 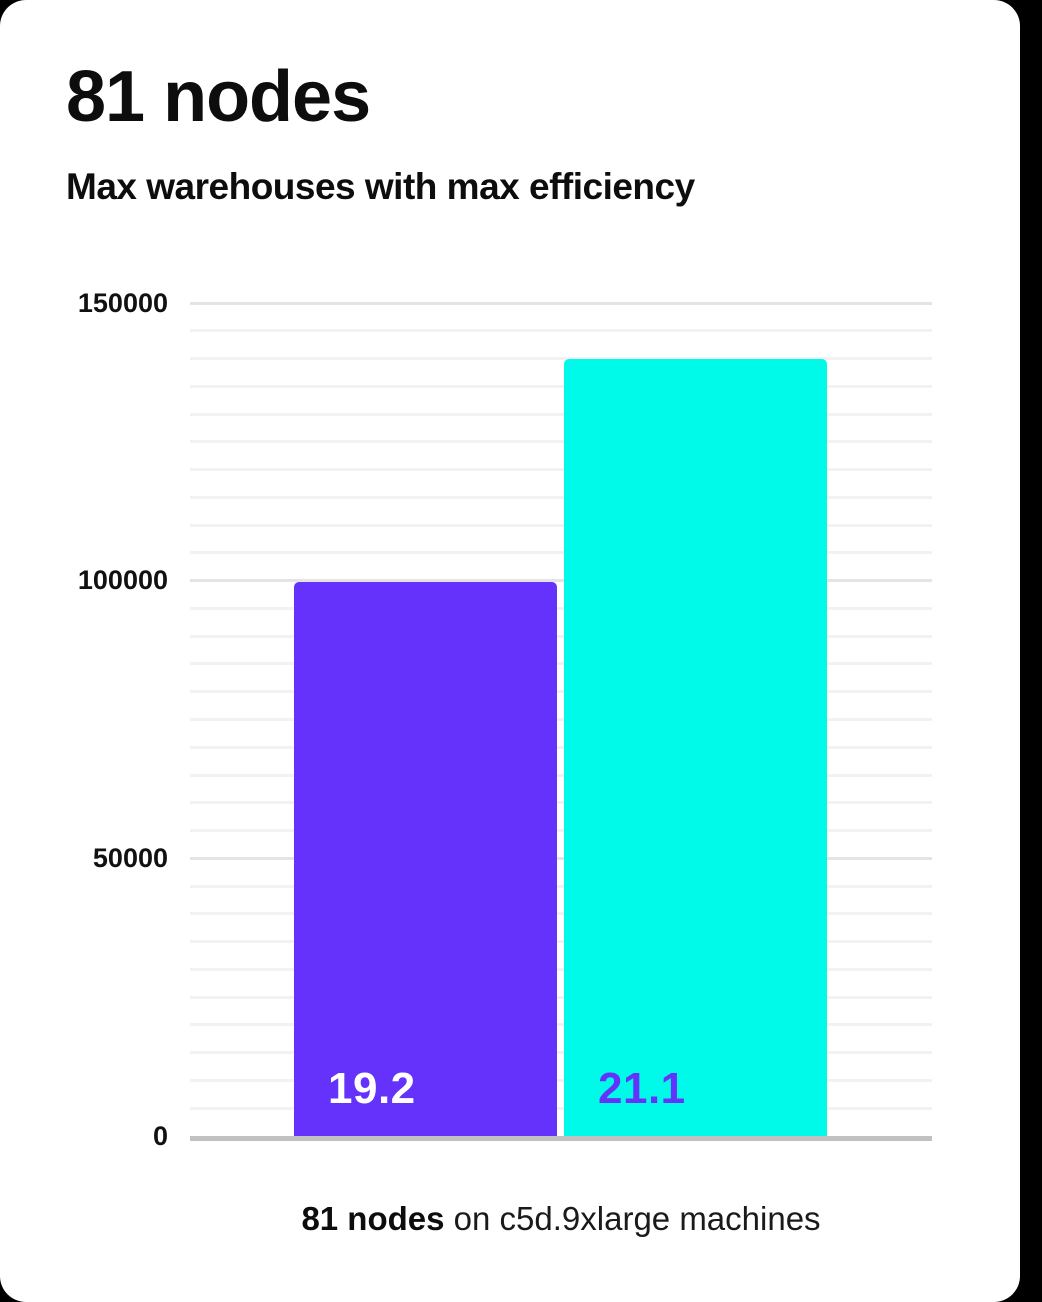 What do you see at coordinates (642, 1088) in the screenshot?
I see `bar-value-label: 21.1` at bounding box center [642, 1088].